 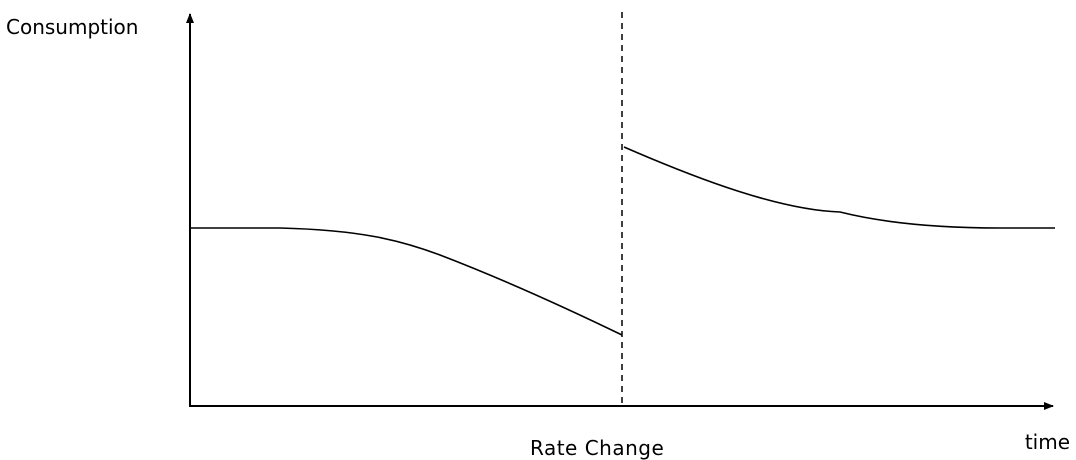 I want to click on rate-change-label: Rate Change, so click(x=597, y=448).